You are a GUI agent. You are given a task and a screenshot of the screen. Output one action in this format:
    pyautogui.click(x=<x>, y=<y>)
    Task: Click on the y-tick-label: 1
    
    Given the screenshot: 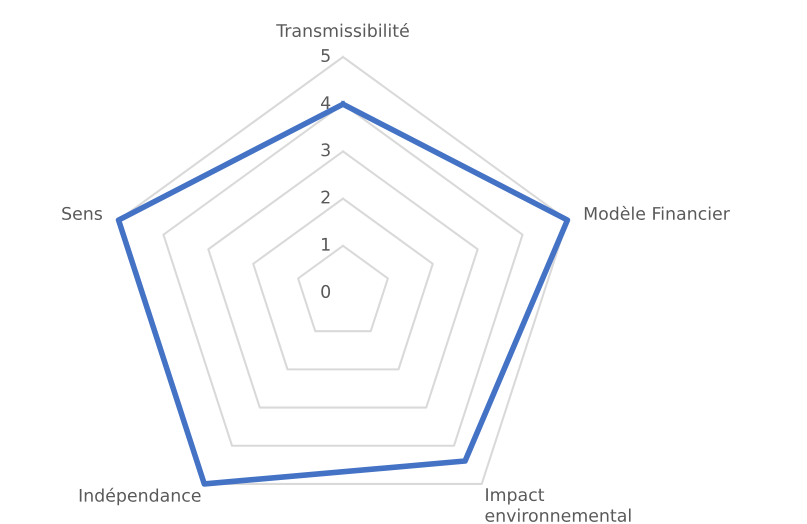 What is the action you would take?
    pyautogui.click(x=326, y=244)
    